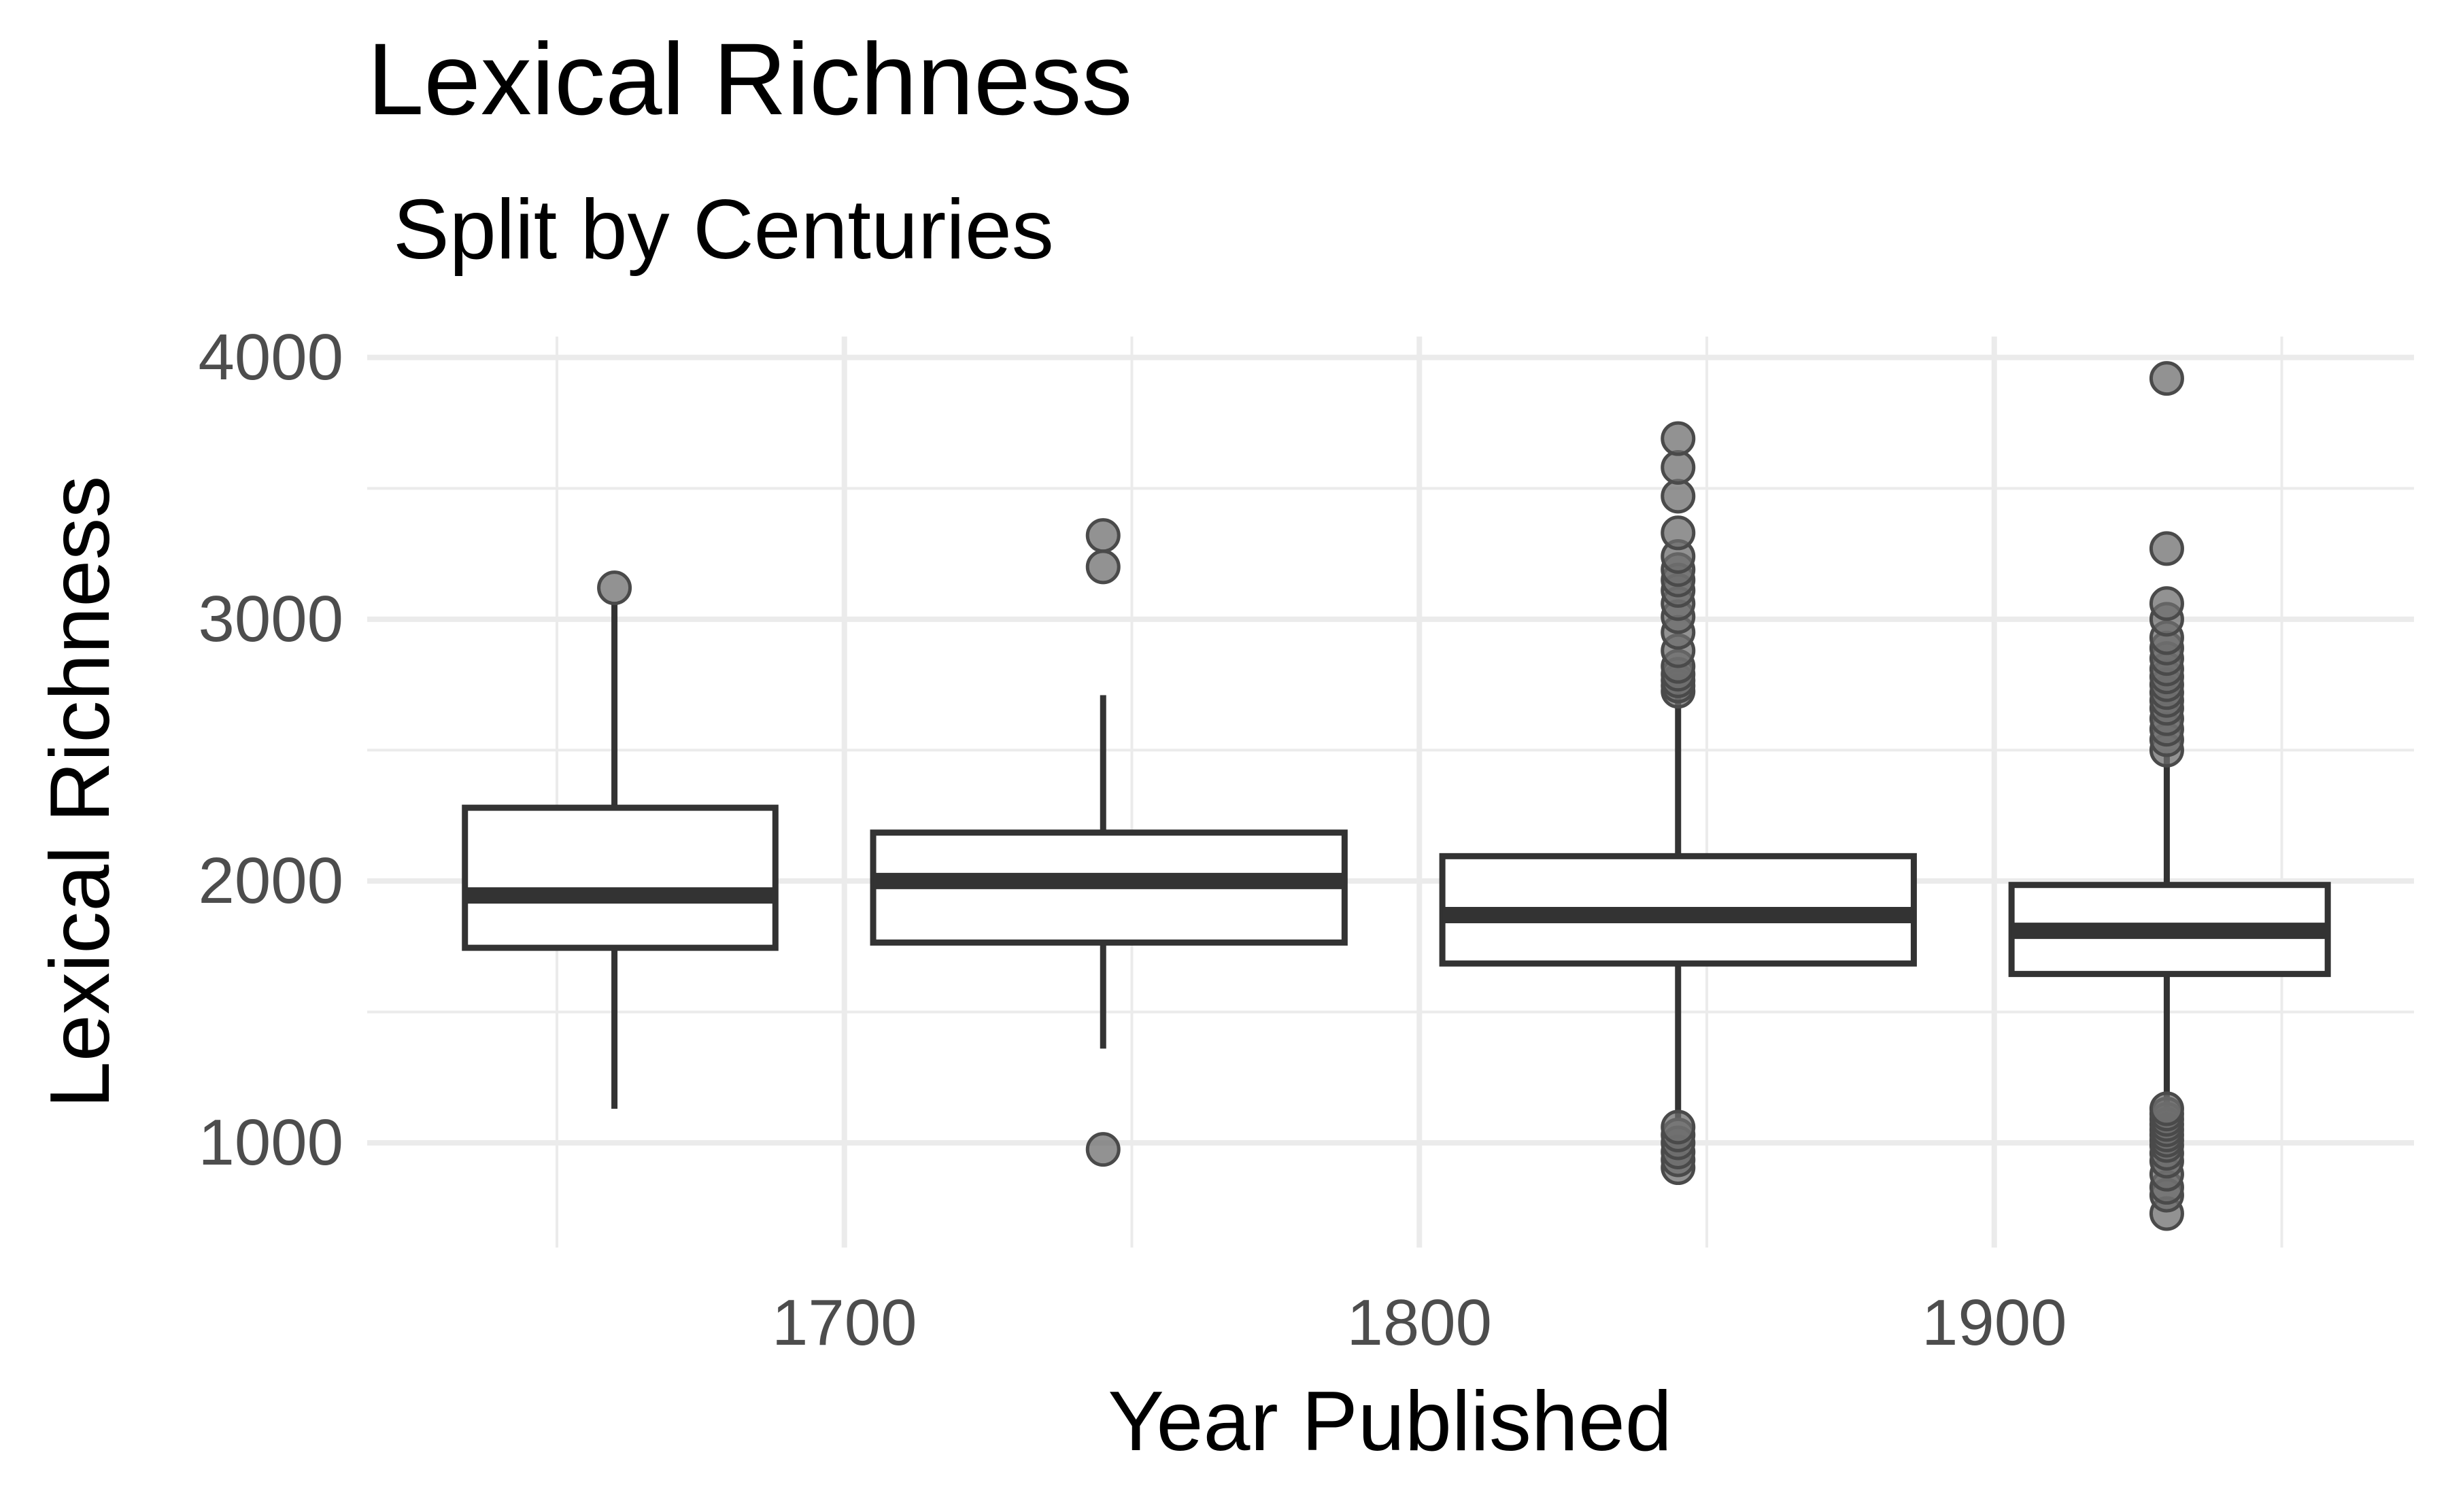 The height and width of the screenshot is (1512, 2448). Describe the element at coordinates (271, 619) in the screenshot. I see `y-tick-label: 3000` at that location.